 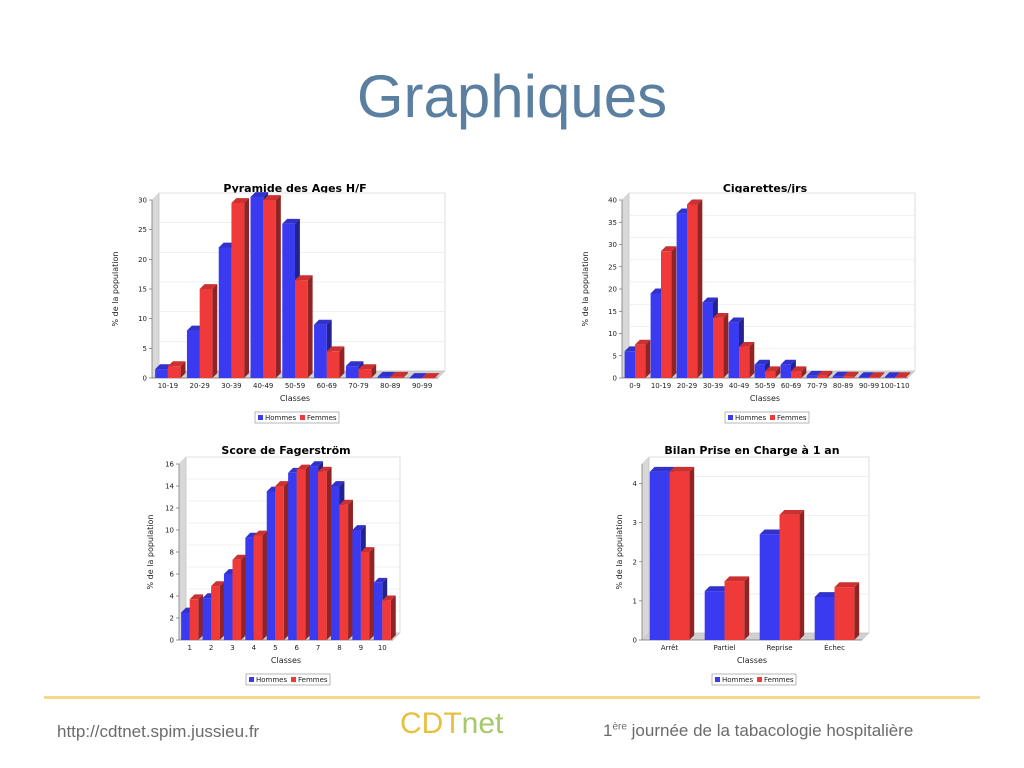 I want to click on x-tick-label: 40-49, so click(x=263, y=386).